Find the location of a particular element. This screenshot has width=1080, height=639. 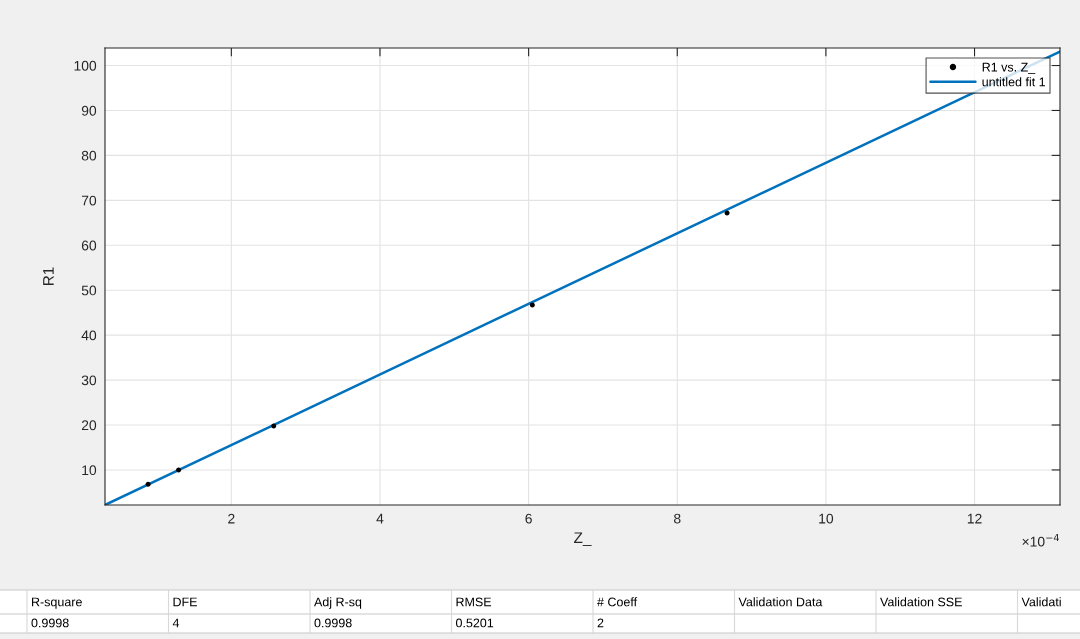

text: DFE is located at coordinates (185, 602).